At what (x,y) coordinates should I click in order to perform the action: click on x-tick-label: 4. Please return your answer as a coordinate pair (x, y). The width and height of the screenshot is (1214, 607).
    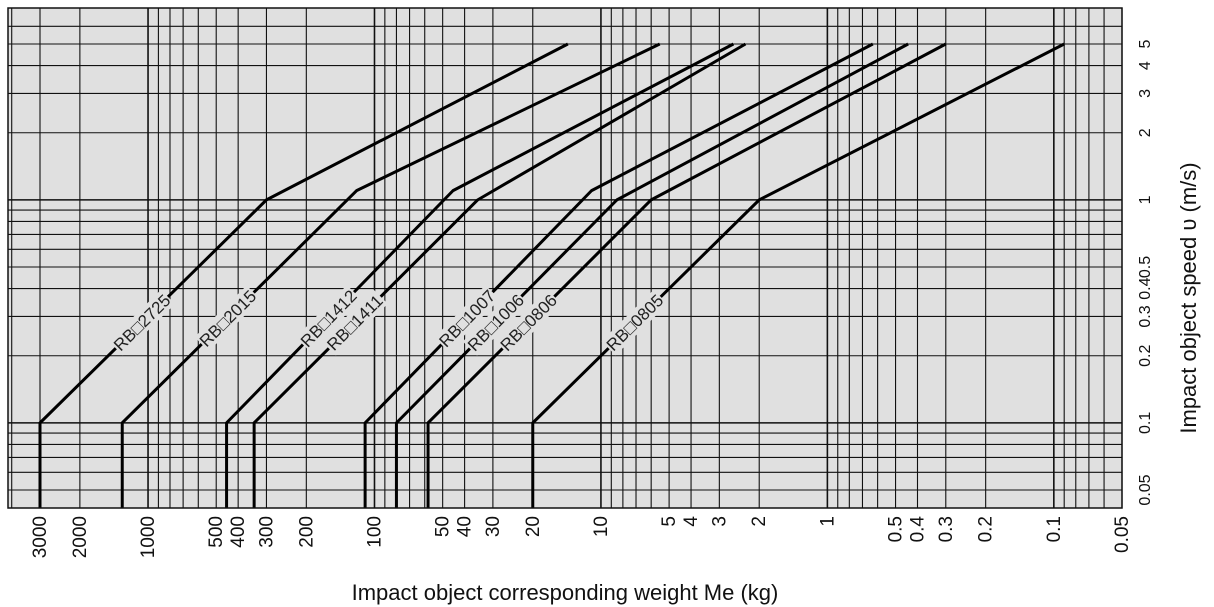
    Looking at the image, I should click on (691, 521).